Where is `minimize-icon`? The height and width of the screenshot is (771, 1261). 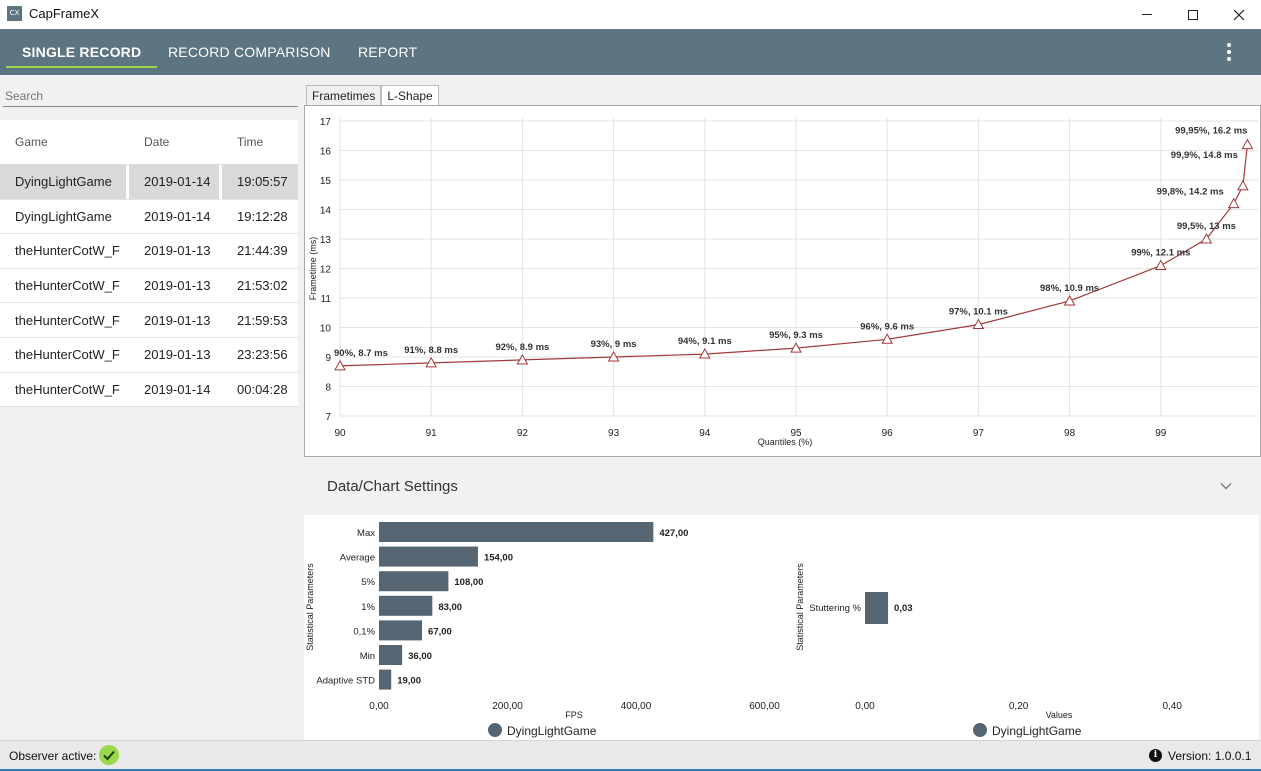
minimize-icon is located at coordinates (1147, 14).